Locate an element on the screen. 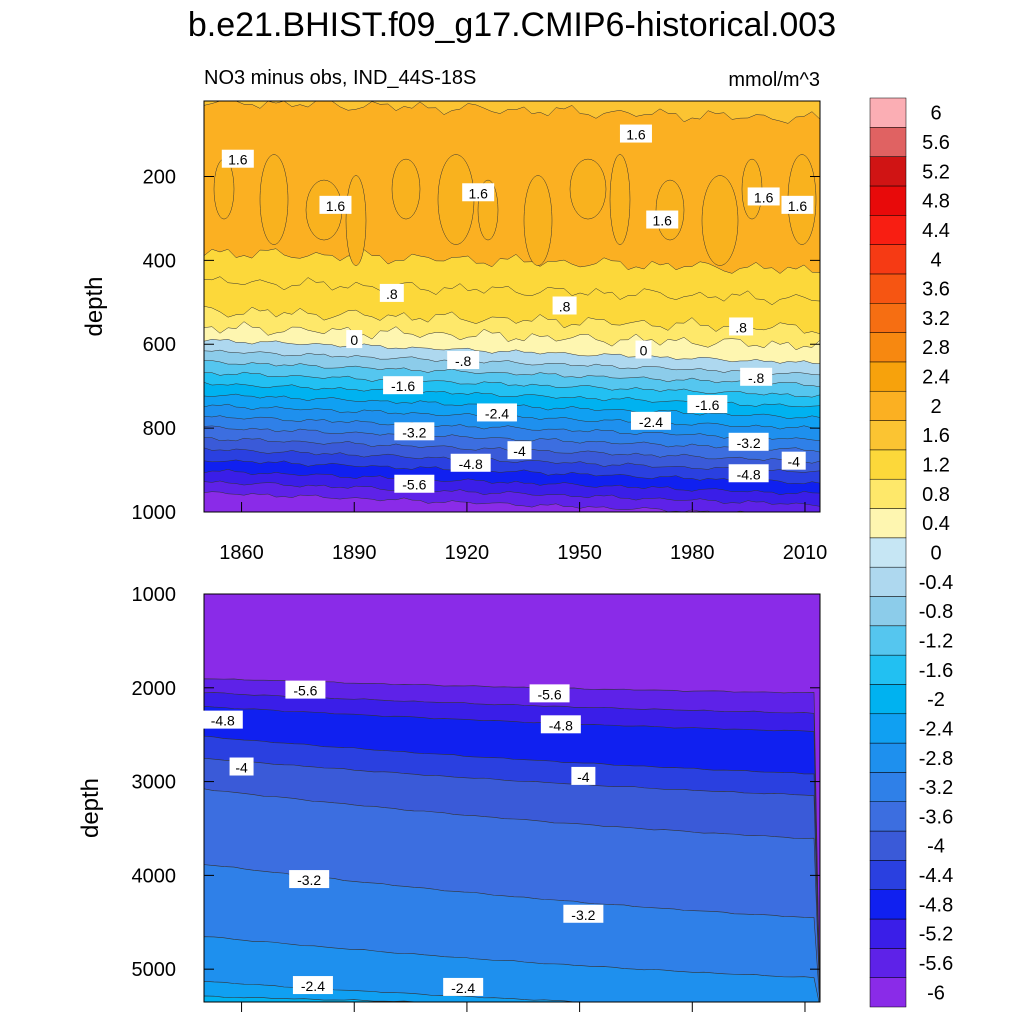 Image resolution: width=1024 pixels, height=1024 pixels. x-tick-label: 1920 is located at coordinates (467, 553).